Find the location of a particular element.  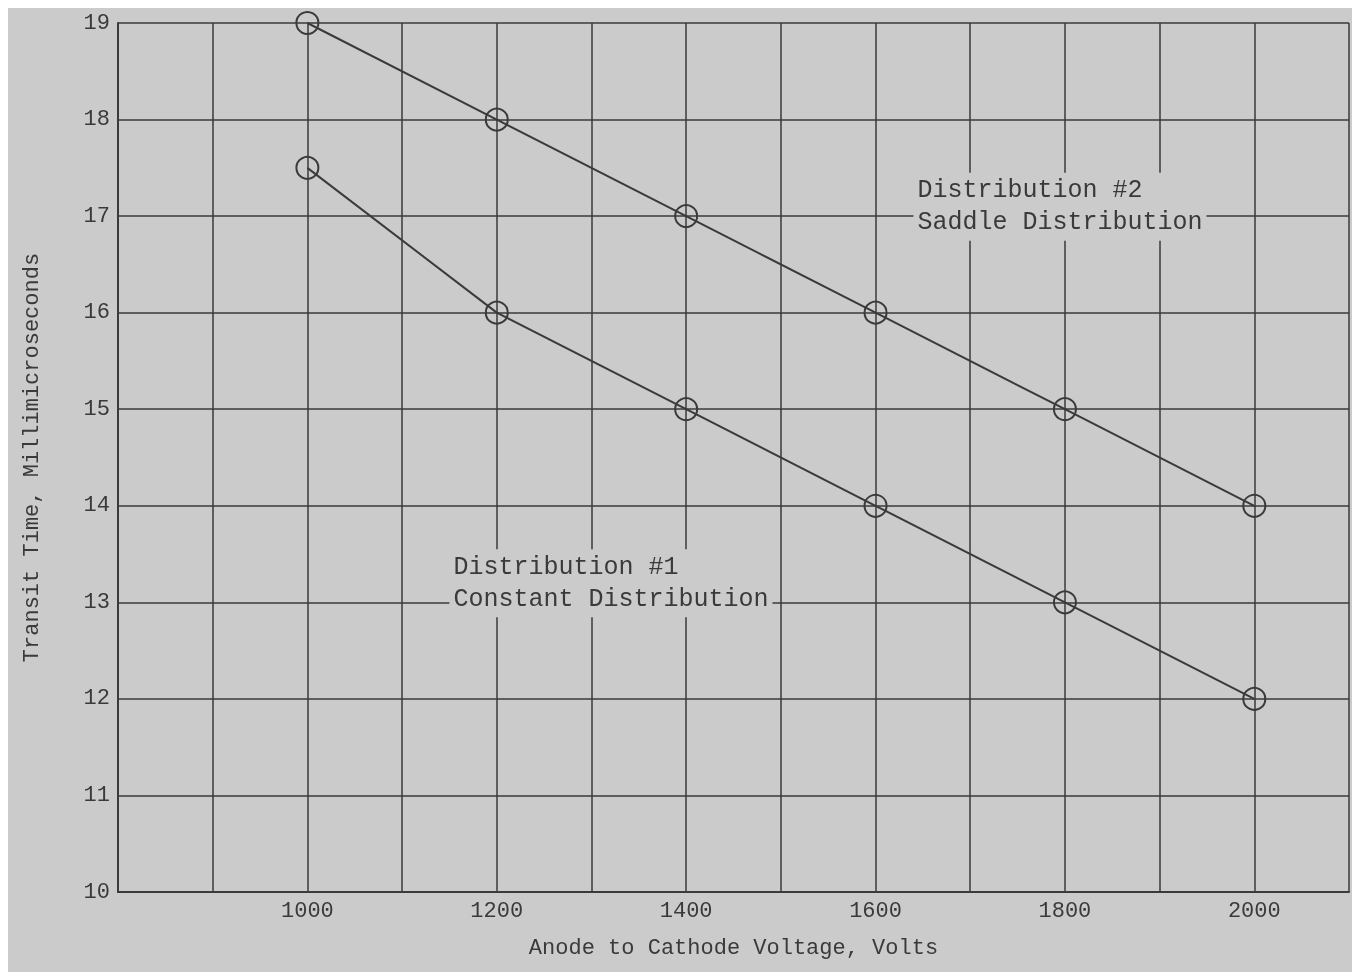

x-axis-title: Anode to Cathode Voltage, Volts is located at coordinates (733, 948).